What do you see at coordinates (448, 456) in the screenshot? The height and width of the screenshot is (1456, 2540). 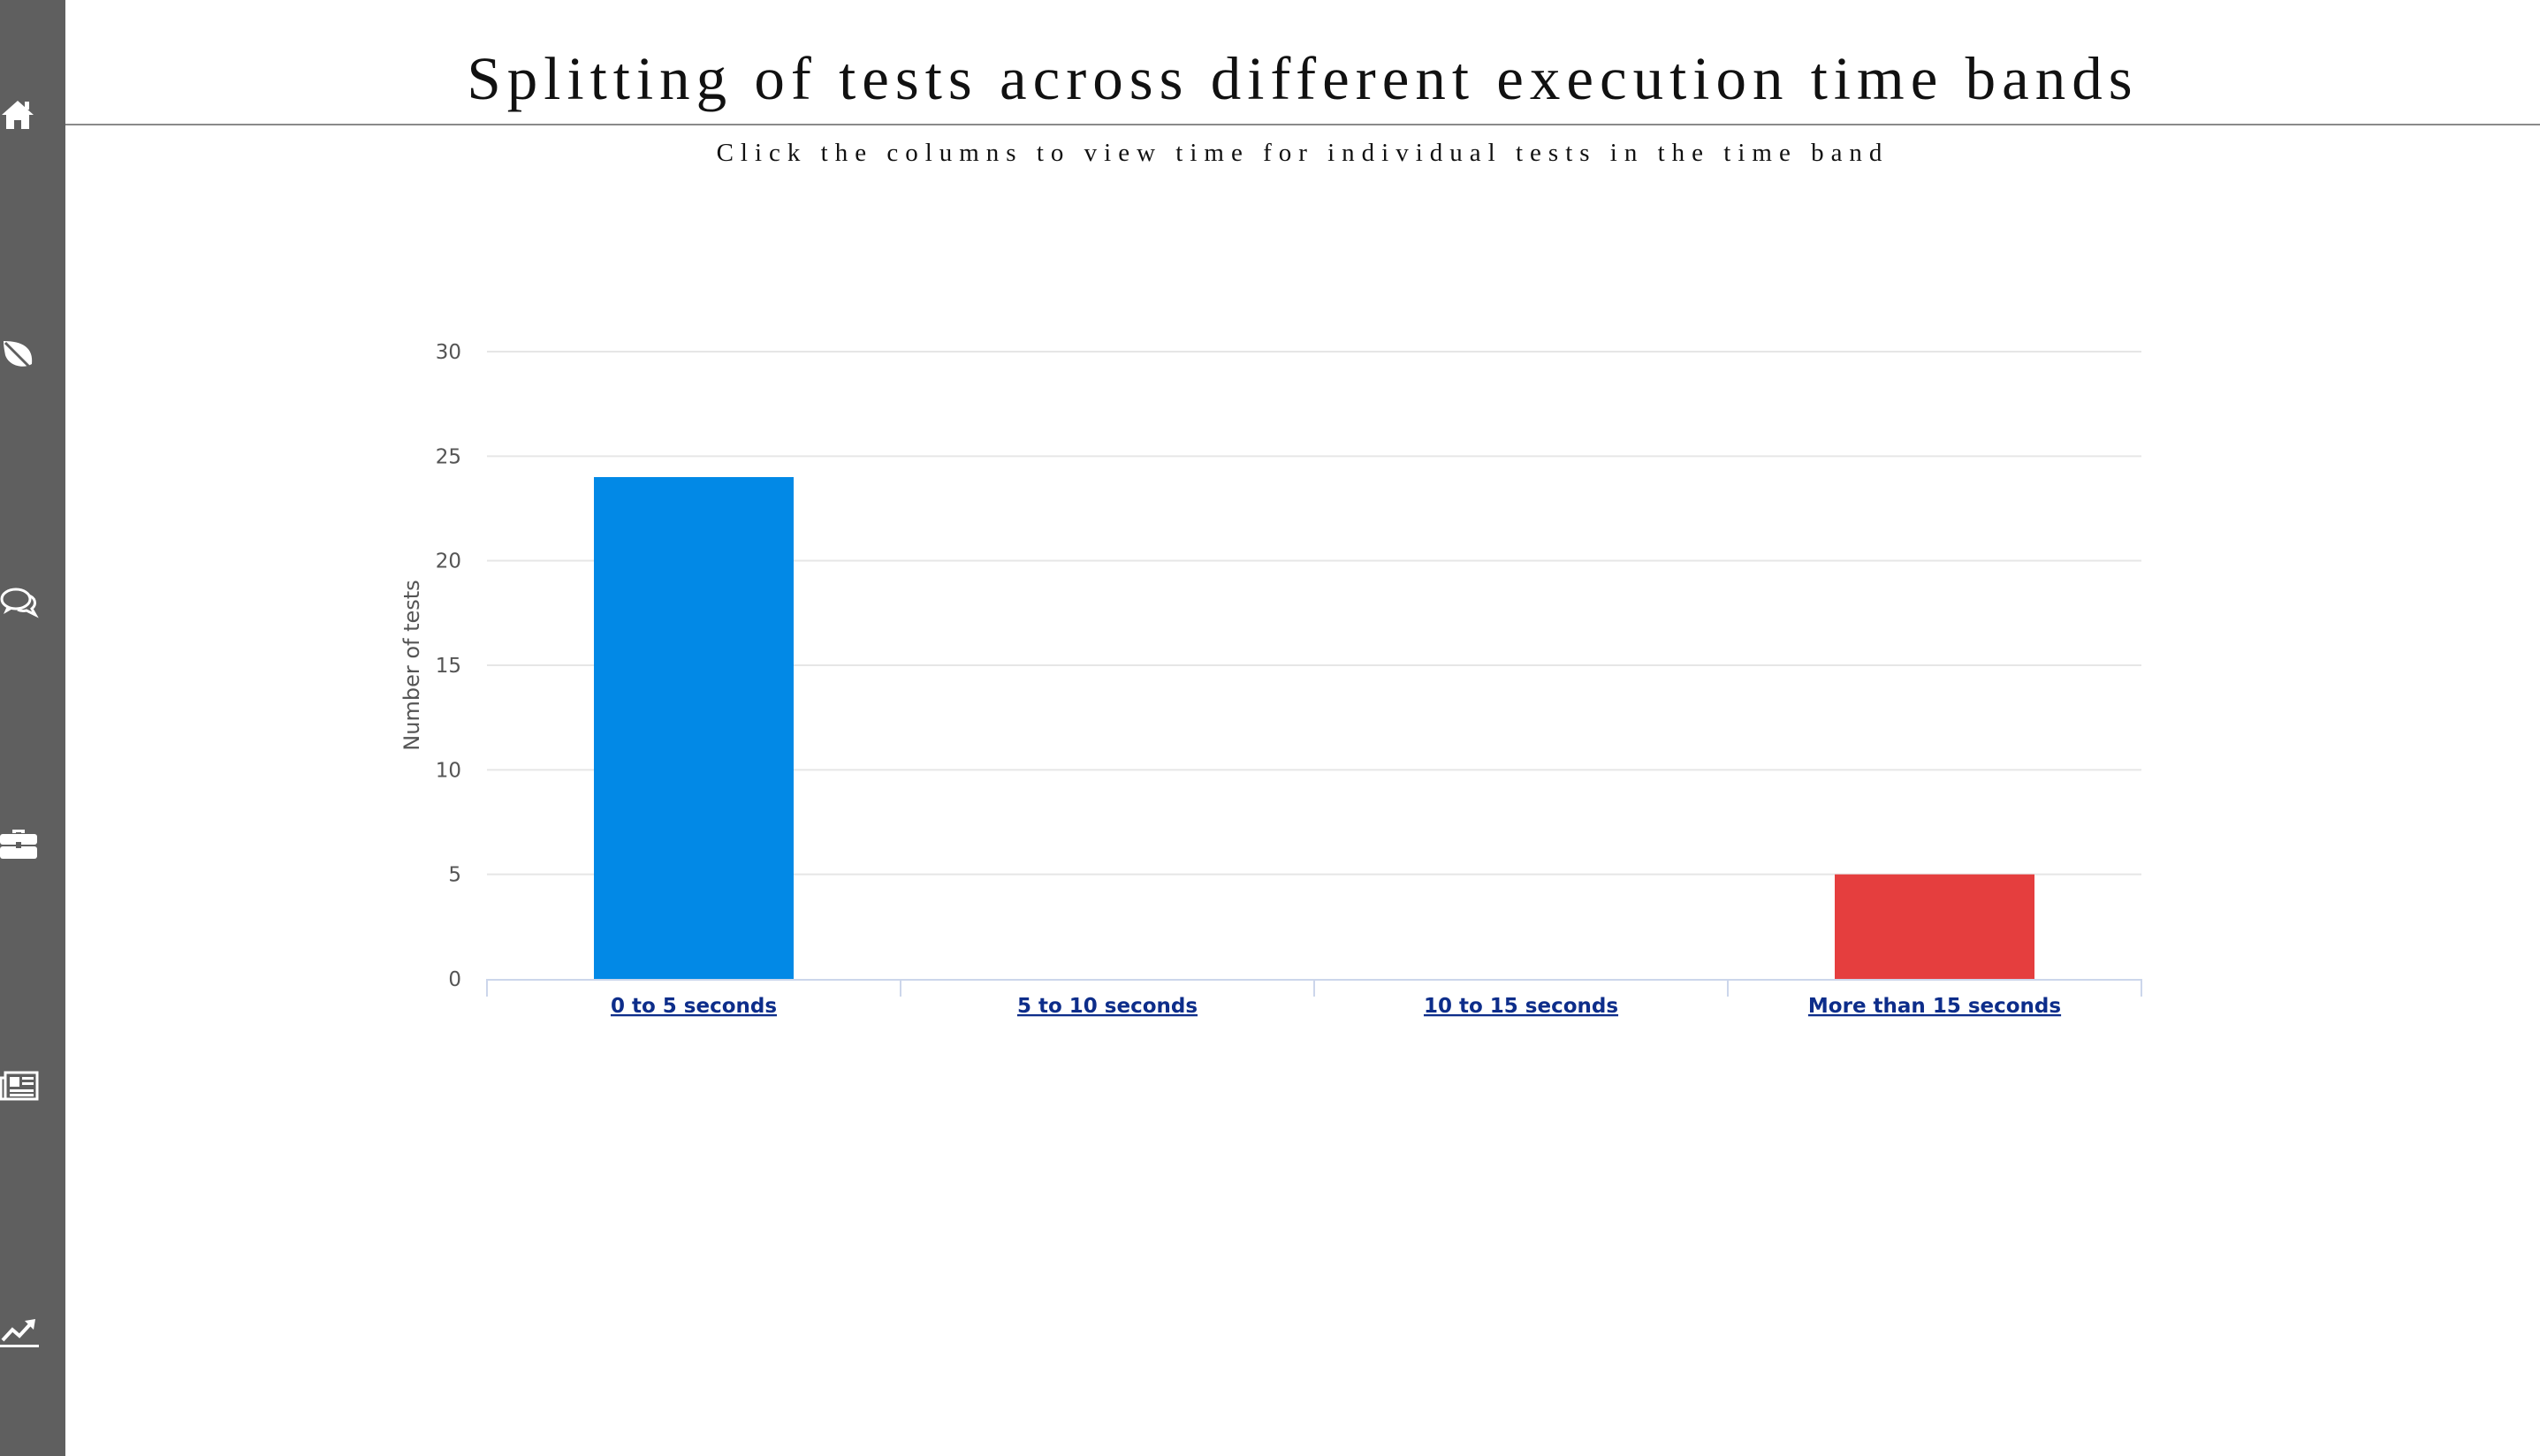 I see `y-tick-label: 25` at bounding box center [448, 456].